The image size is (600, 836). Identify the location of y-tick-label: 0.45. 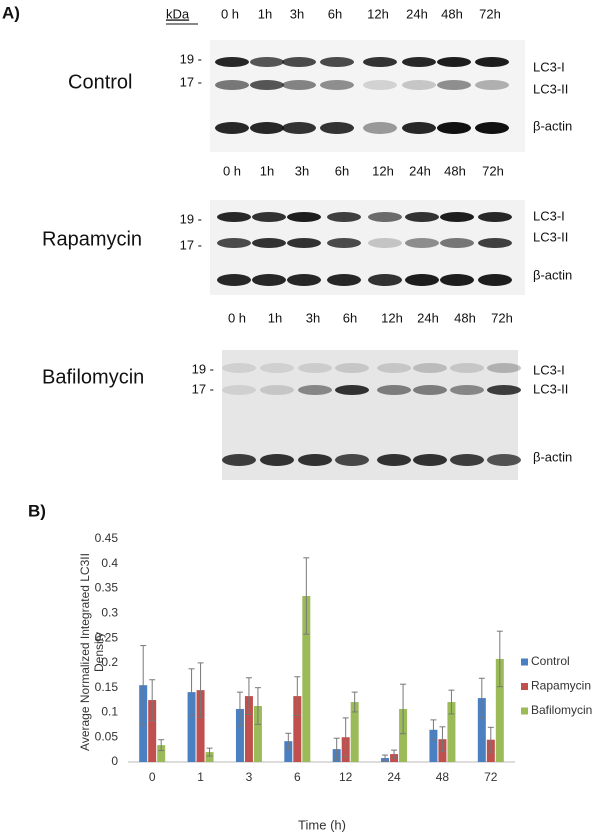
(107, 538).